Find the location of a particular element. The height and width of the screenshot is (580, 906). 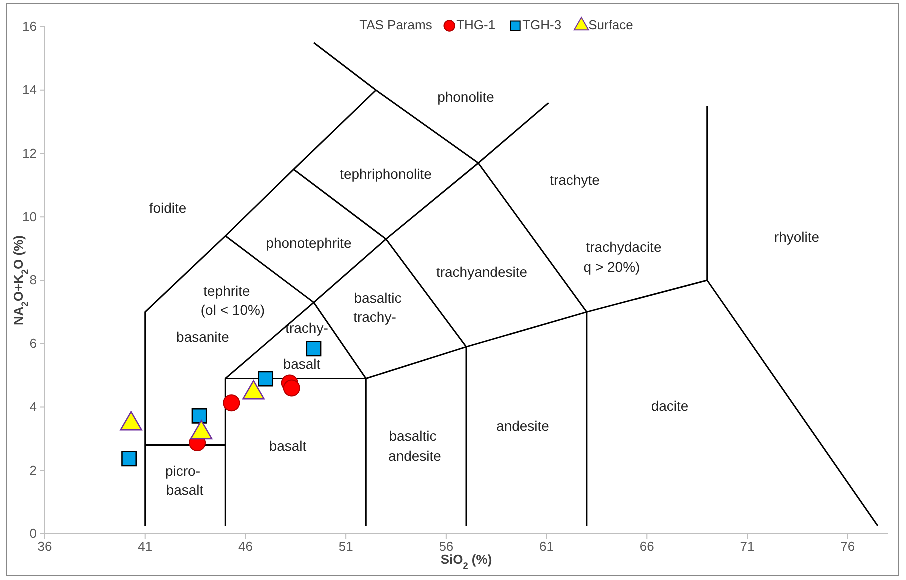

x-tick-label: 71 is located at coordinates (747, 546).